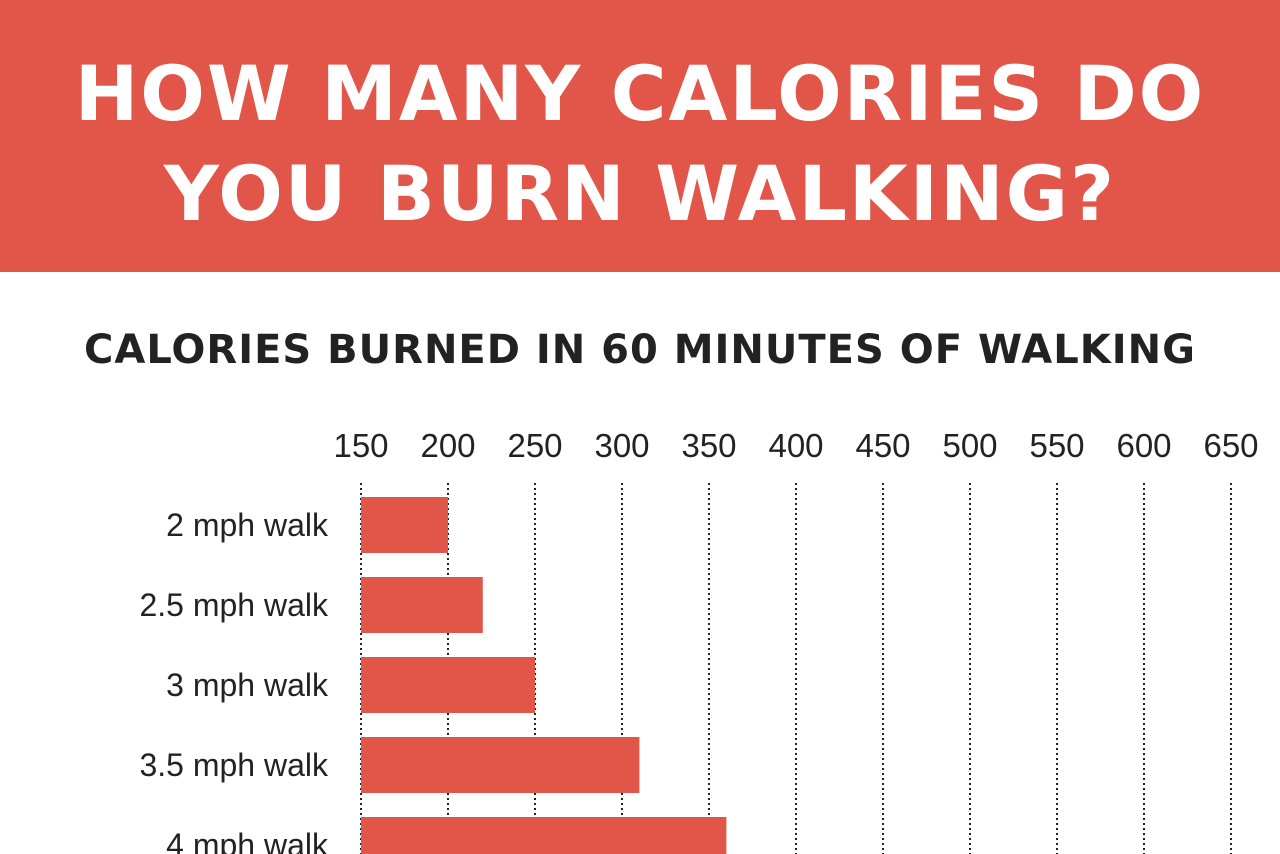 Image resolution: width=1280 pixels, height=854 pixels. I want to click on x-tick-label: 200, so click(447, 445).